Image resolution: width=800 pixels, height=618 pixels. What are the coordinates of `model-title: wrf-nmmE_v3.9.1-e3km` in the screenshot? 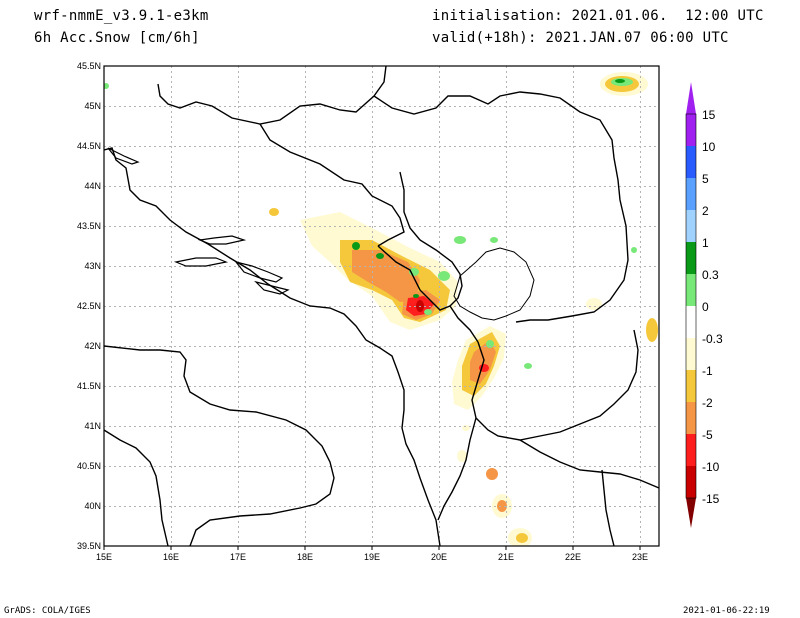 It's located at (121, 16).